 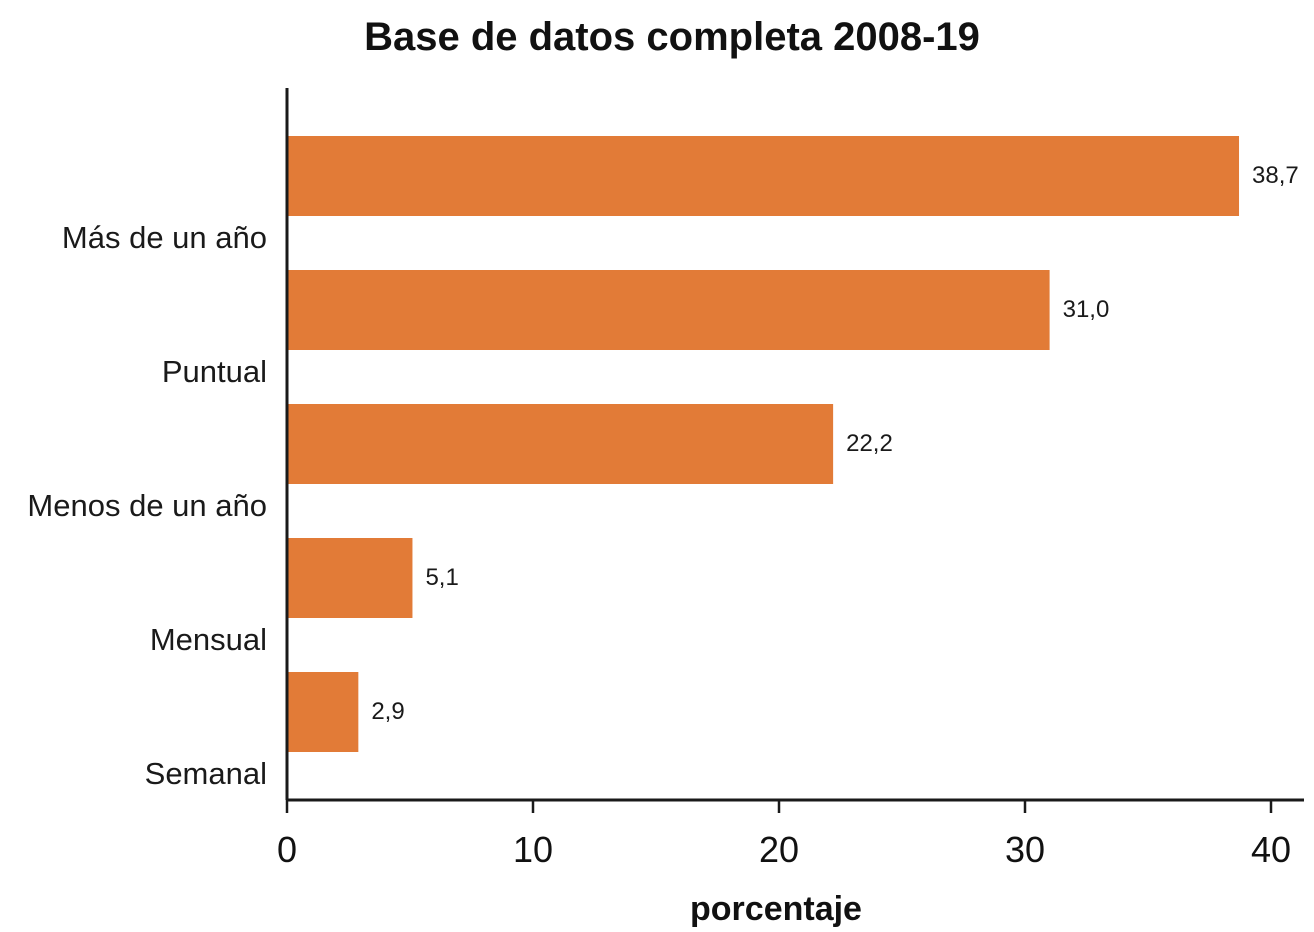 What do you see at coordinates (208, 639) in the screenshot?
I see `category-label: Mensual` at bounding box center [208, 639].